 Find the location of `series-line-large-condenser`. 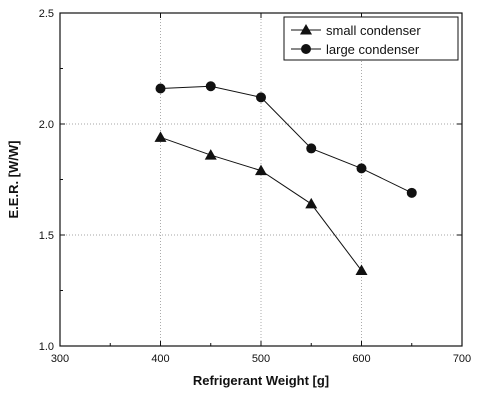

series-line-large-condenser is located at coordinates (286, 139).